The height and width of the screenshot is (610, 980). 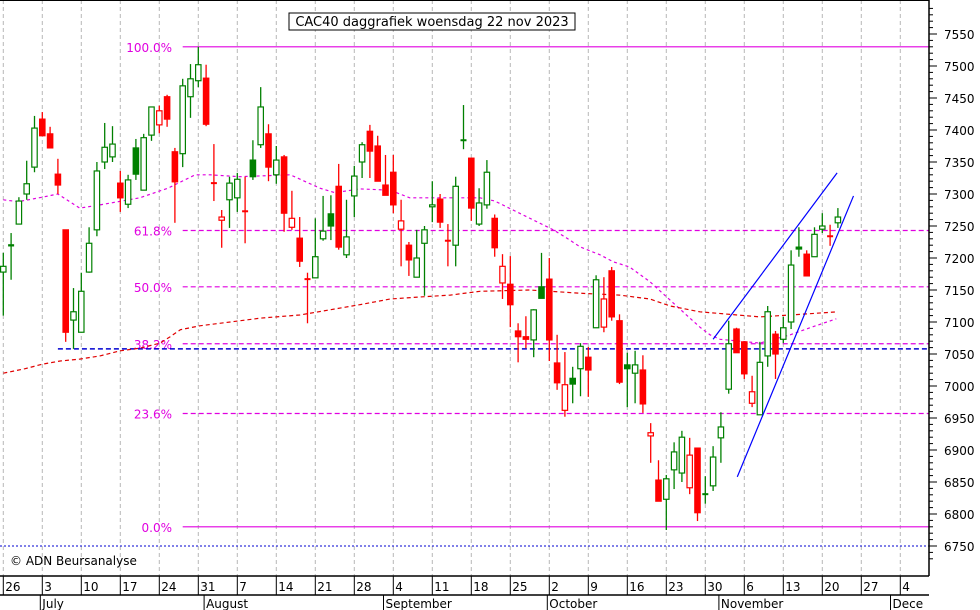 I want to click on price-tick-label: 7300, so click(x=959, y=195).